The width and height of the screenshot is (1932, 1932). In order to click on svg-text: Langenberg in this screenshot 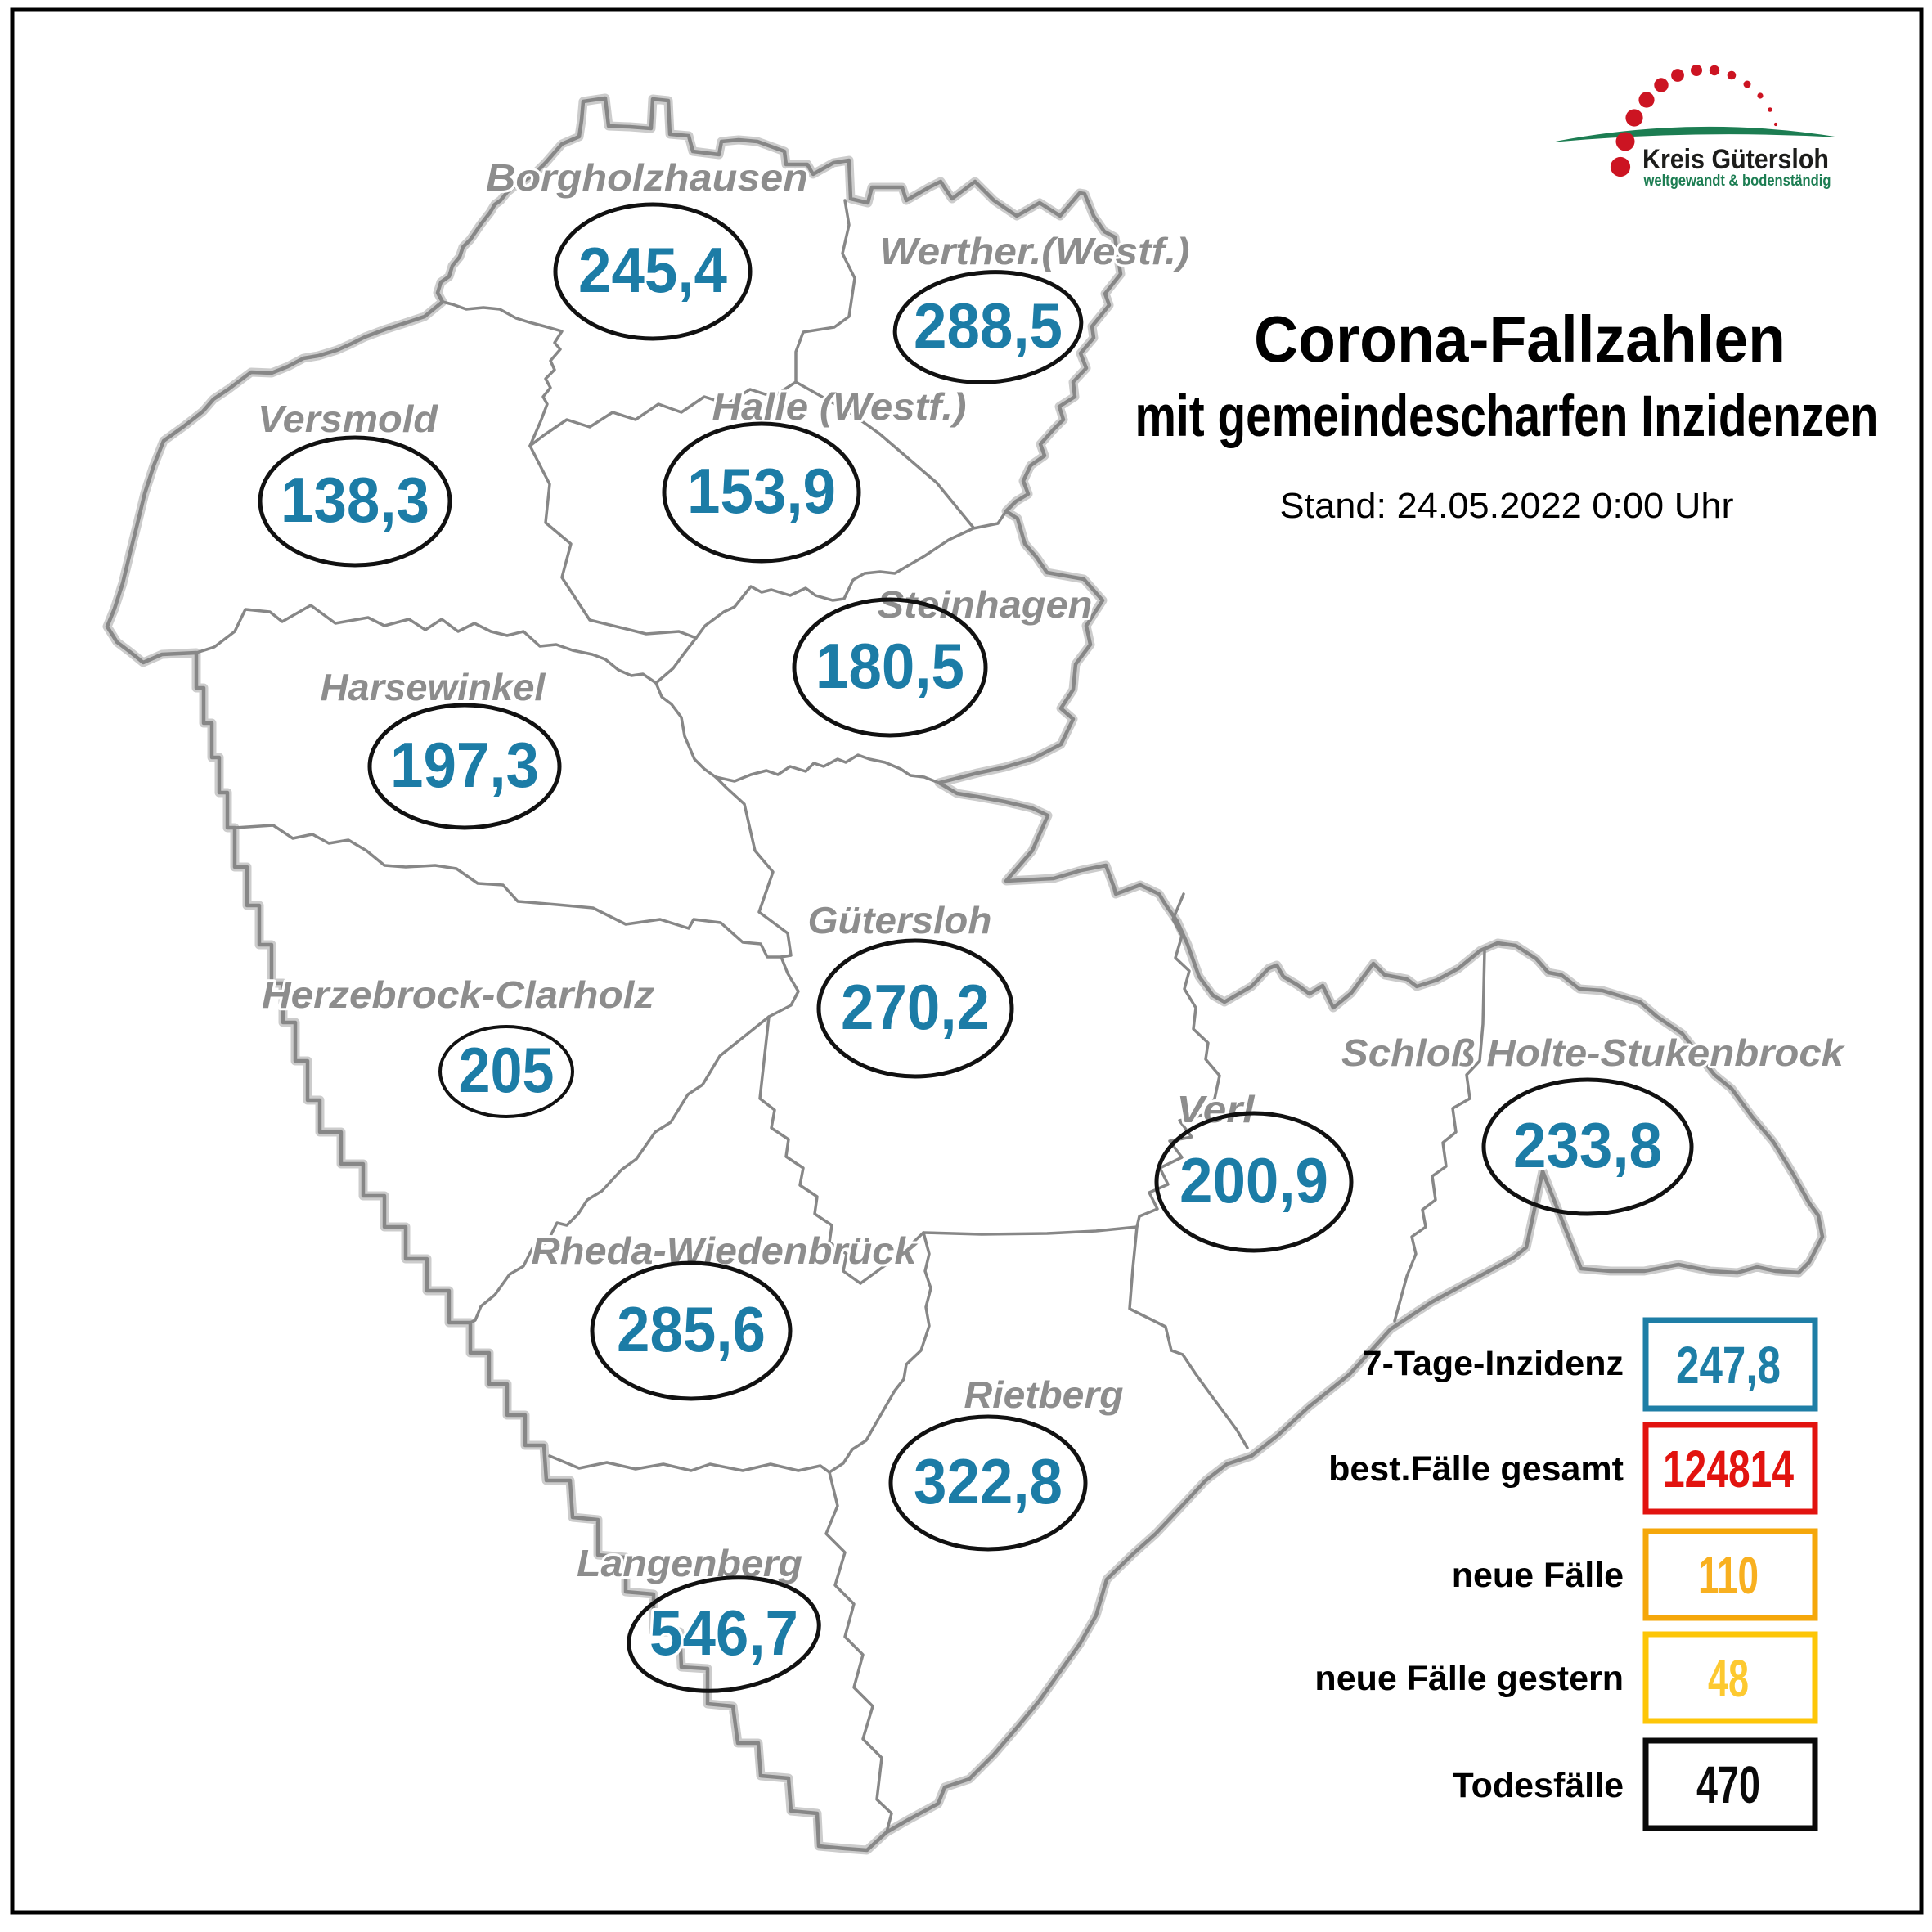, I will do `click(689, 1563)`.